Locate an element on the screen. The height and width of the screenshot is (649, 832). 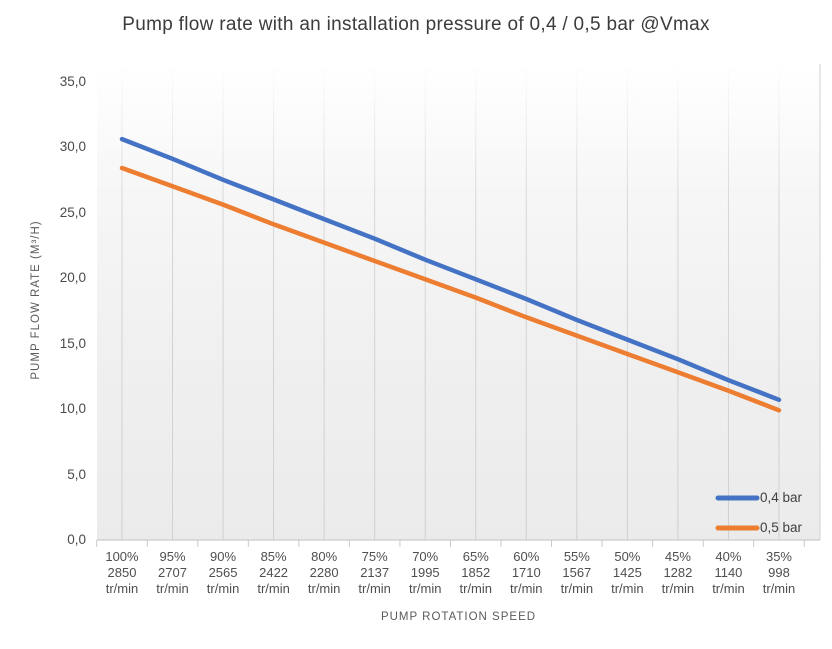
x-category-label: 40% 1140 tr/min is located at coordinates (728, 573).